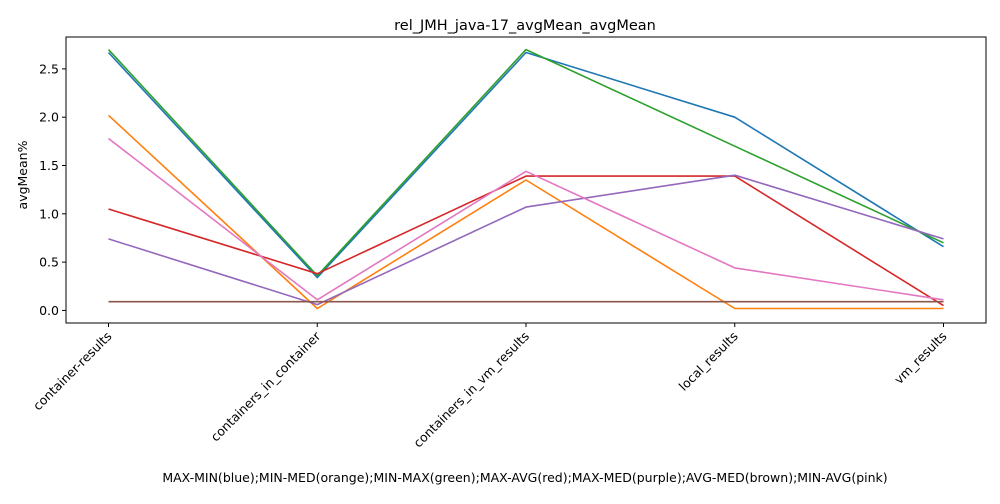 The width and height of the screenshot is (1000, 504). Describe the element at coordinates (49, 262) in the screenshot. I see `y-tick-label: 0.5` at that location.